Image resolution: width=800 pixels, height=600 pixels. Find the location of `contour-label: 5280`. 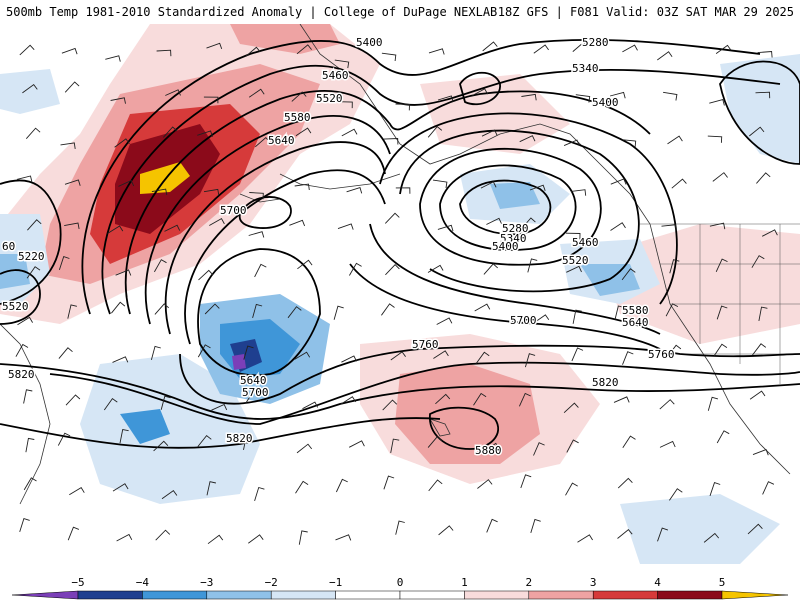

contour-label: 5280 is located at coordinates (595, 42).